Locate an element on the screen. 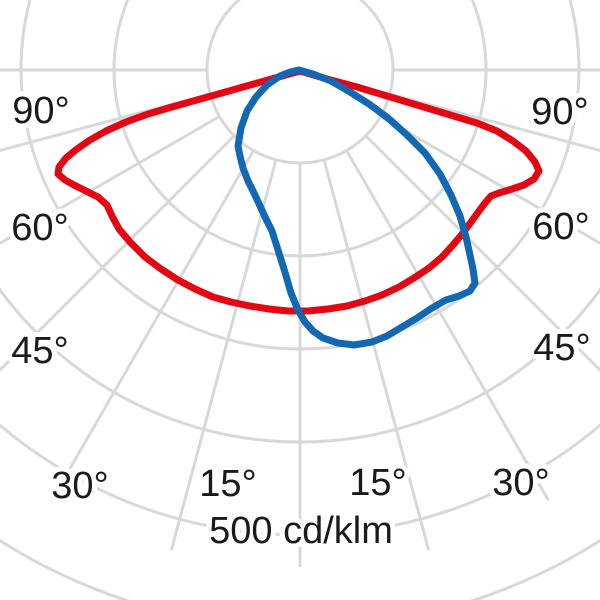 This screenshot has width=600, height=600. angle-label-8-60deg: 60° is located at coordinates (560, 227).